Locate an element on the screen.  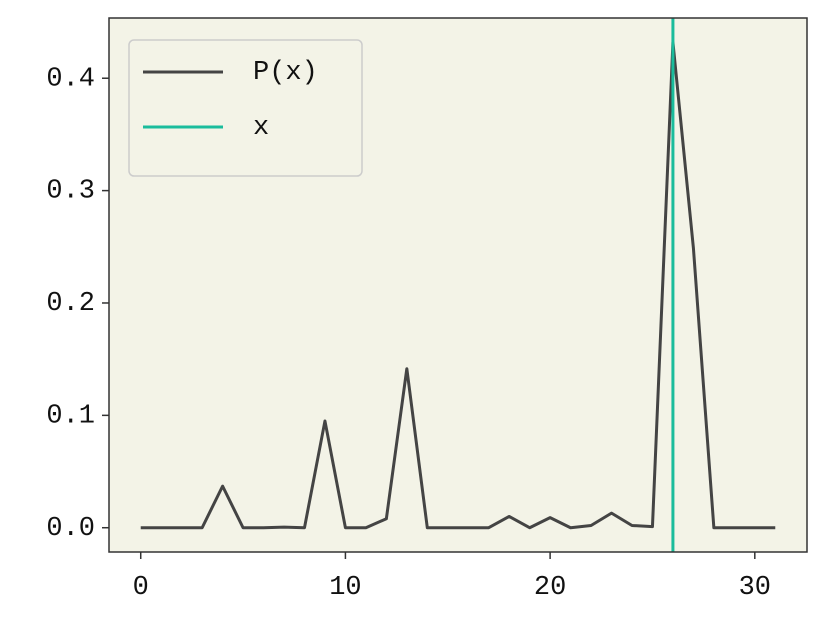
y-tick-label: 0.1 is located at coordinates (70, 416).